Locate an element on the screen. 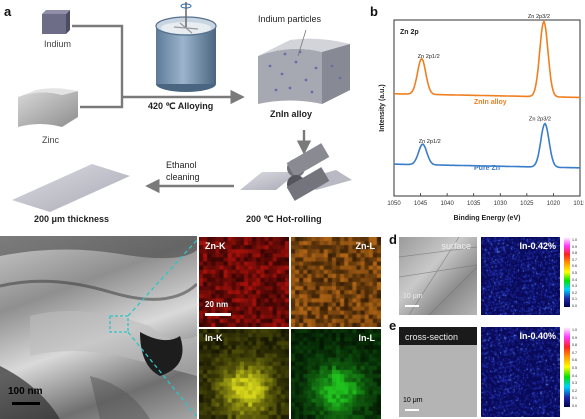 Image resolution: width=585 pixels, height=419 pixels. label-ethanol: Ethanol is located at coordinates (181, 165).